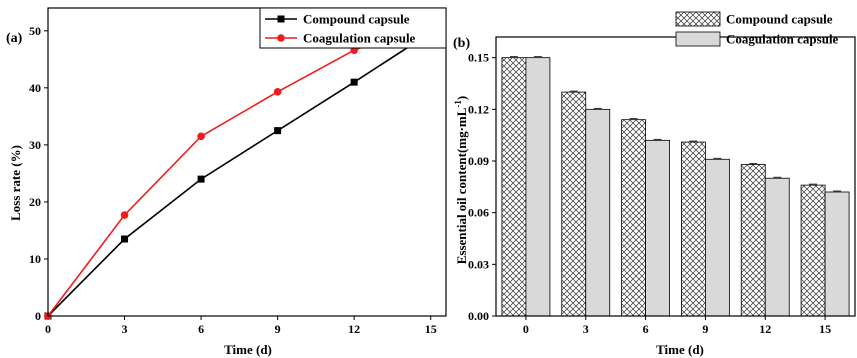 The height and width of the screenshot is (358, 857). Describe the element at coordinates (248, 349) in the screenshot. I see `x-axis-label-a: Time (d)` at that location.